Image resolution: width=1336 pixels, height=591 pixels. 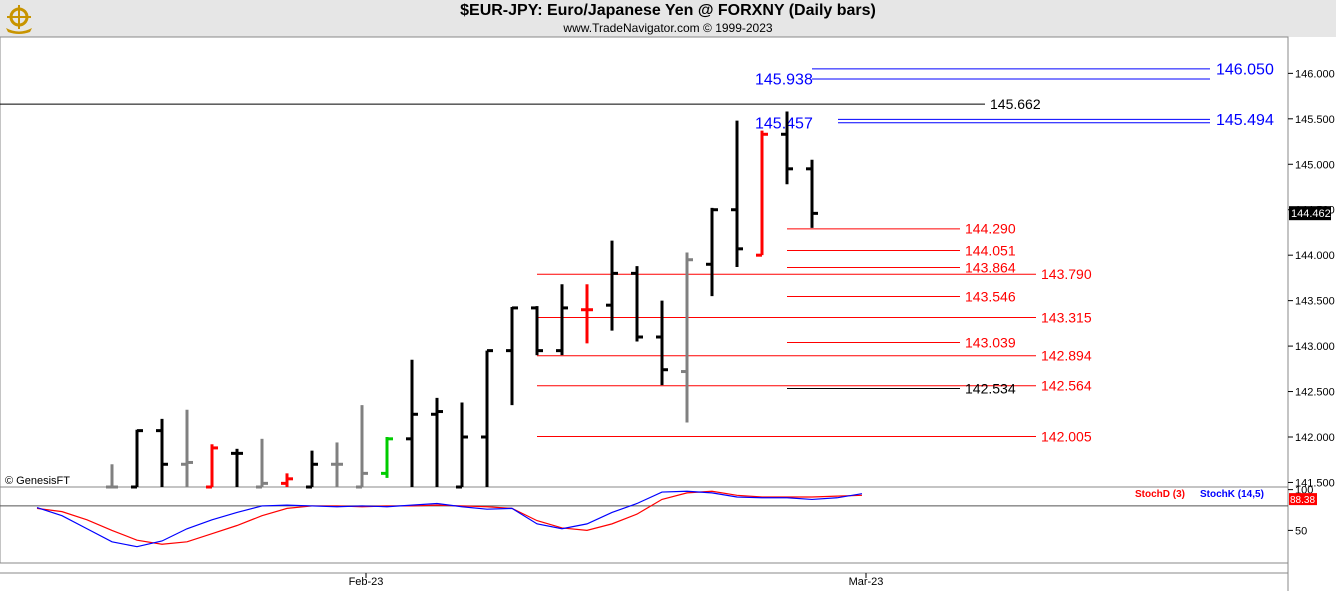 What do you see at coordinates (1245, 69) in the screenshot?
I see `level-label: 146.050` at bounding box center [1245, 69].